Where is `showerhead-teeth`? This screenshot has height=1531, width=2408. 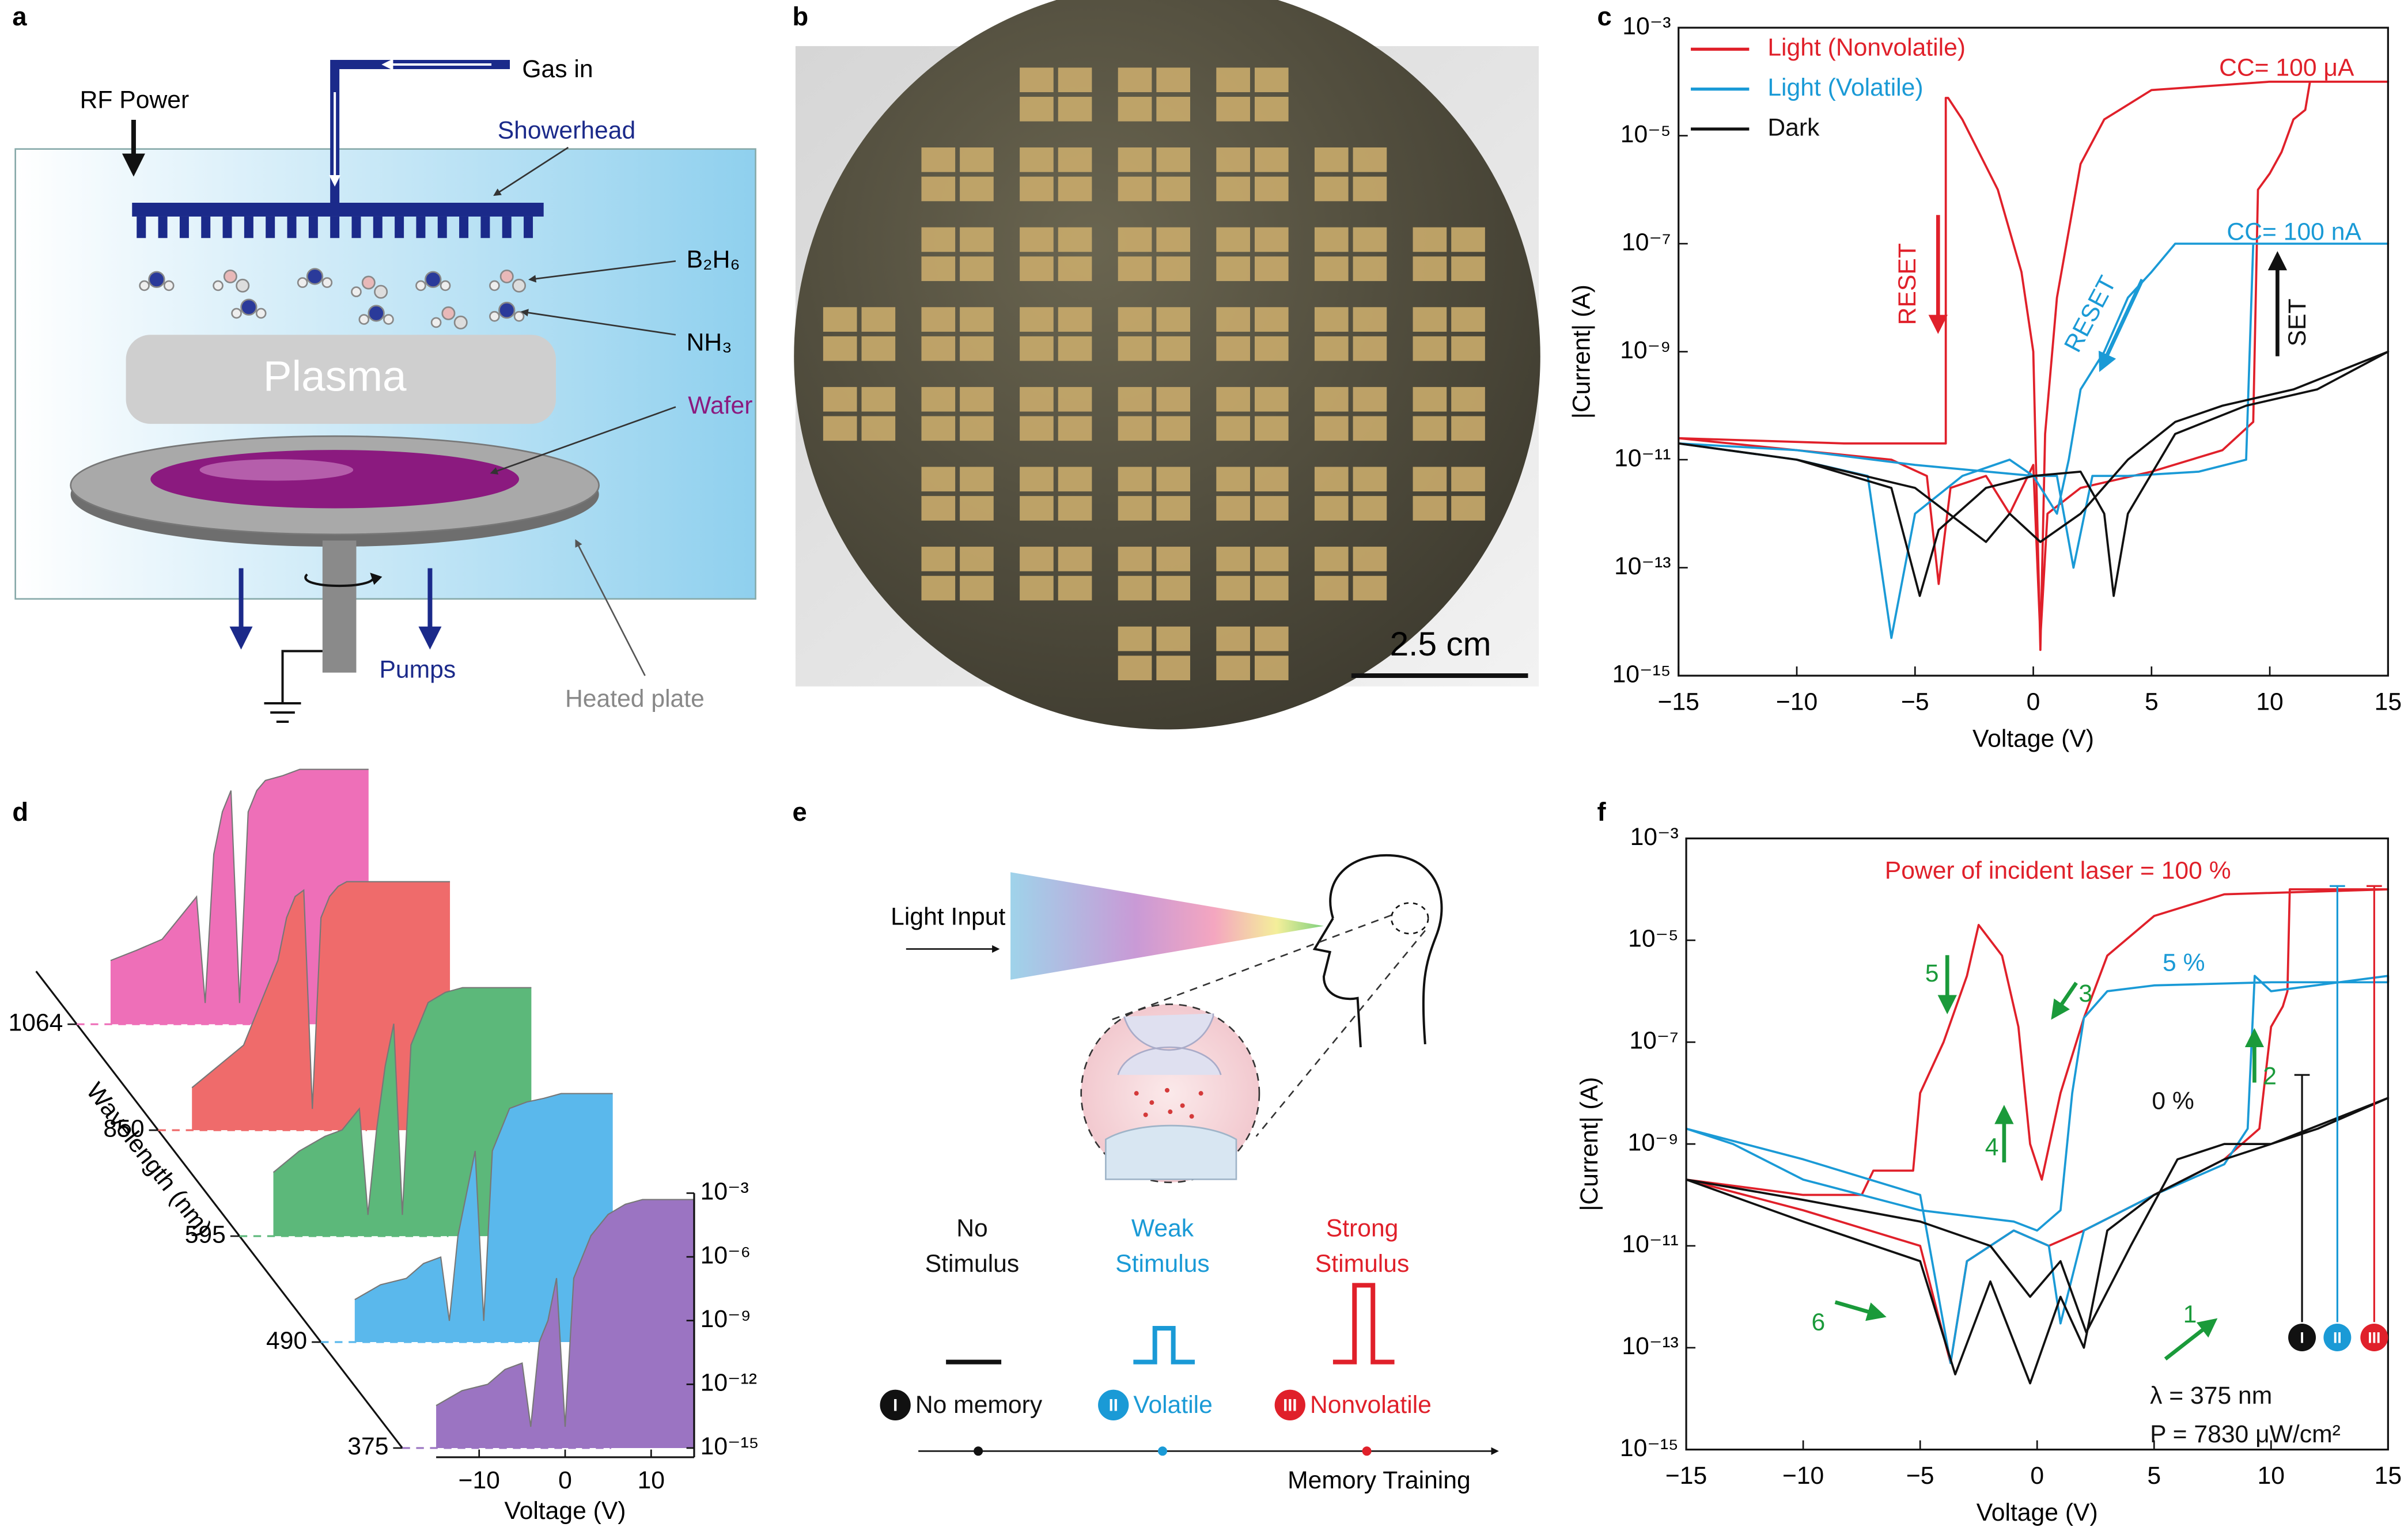
showerhead-teeth is located at coordinates (335, 227).